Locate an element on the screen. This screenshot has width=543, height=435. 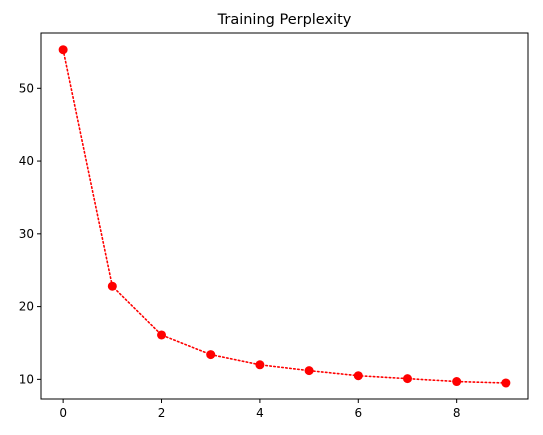
x-tick-label: 0 is located at coordinates (63, 413).